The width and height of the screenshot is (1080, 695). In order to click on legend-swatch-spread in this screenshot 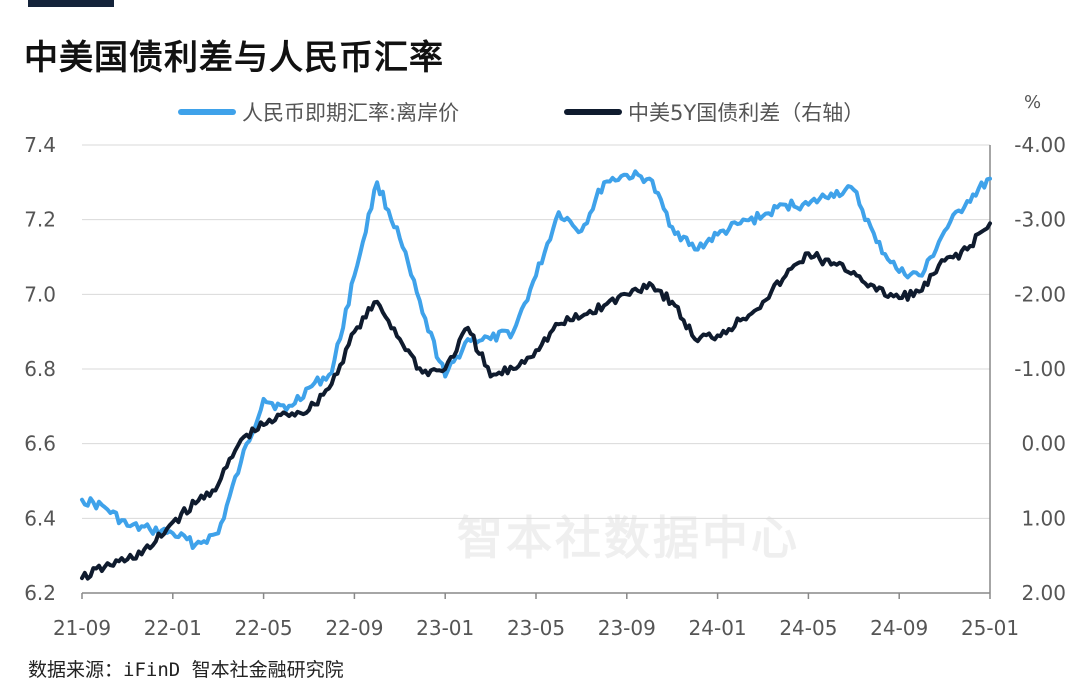, I will do `click(593, 112)`.